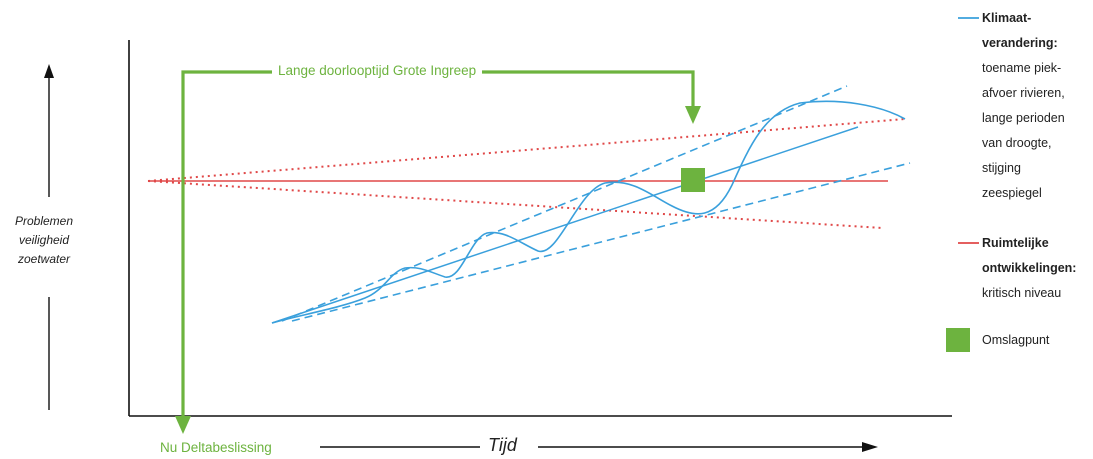 The height and width of the screenshot is (459, 1093). I want to click on bottom-green-label: Nu Deltabeslissing, so click(216, 447).